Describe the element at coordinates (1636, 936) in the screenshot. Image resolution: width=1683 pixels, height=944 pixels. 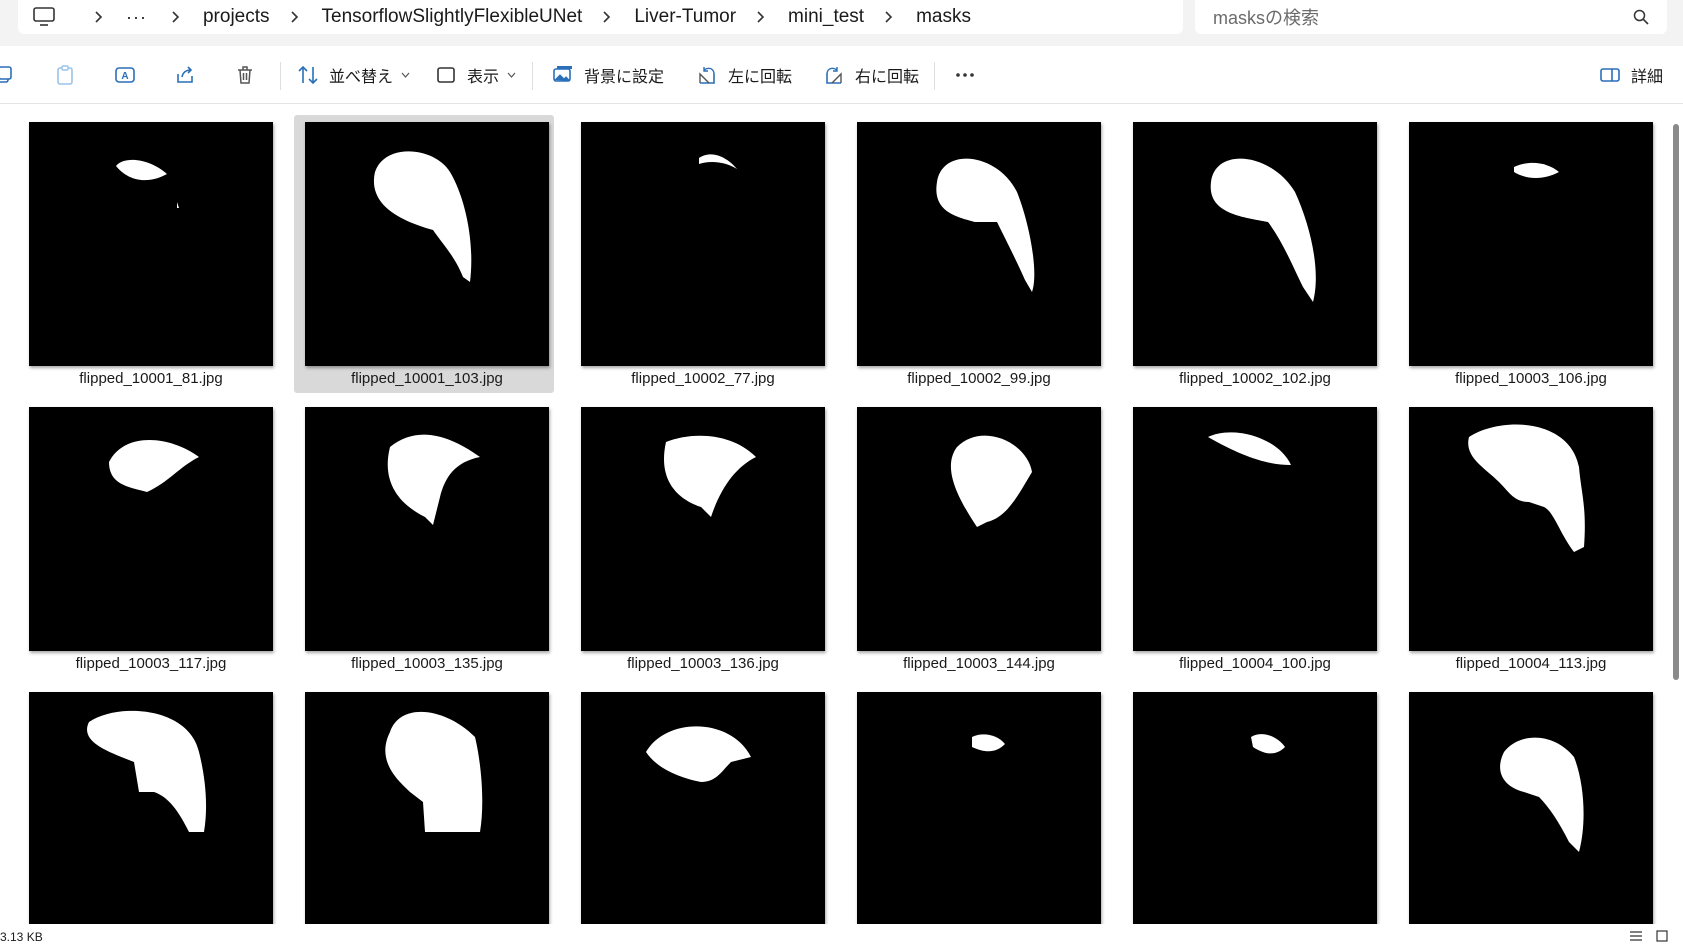
I see `details-view-icon` at that location.